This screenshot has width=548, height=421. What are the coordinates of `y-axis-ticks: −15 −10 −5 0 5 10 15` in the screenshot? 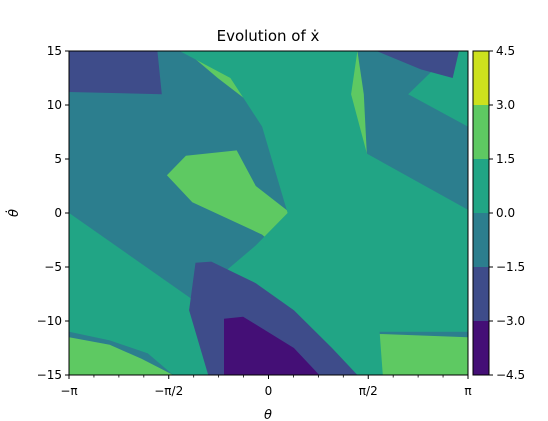 It's located at (53, 213).